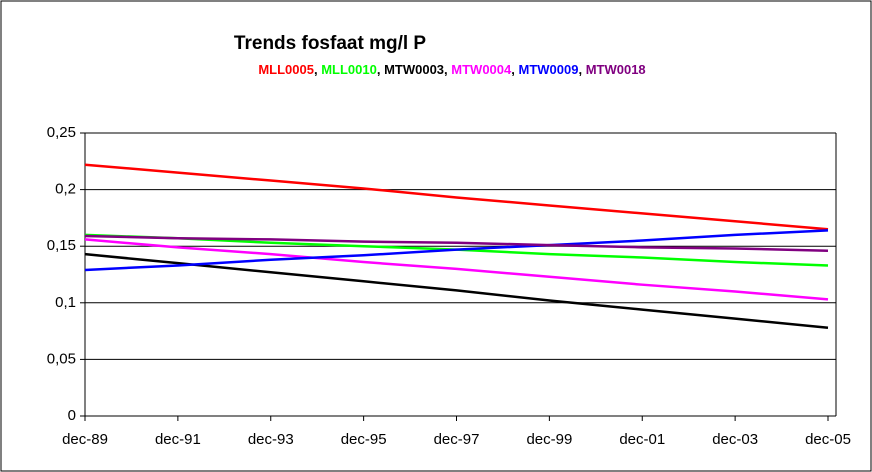 This screenshot has width=872, height=472. Describe the element at coordinates (364, 439) in the screenshot. I see `x-tick-label: dec-95` at that location.